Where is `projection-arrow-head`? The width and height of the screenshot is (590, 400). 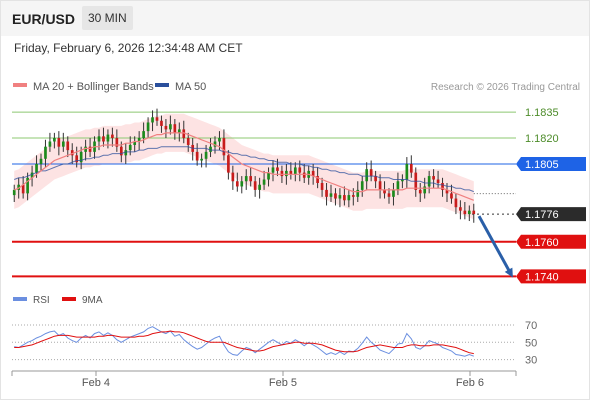
projection-arrow-head is located at coordinates (508, 272).